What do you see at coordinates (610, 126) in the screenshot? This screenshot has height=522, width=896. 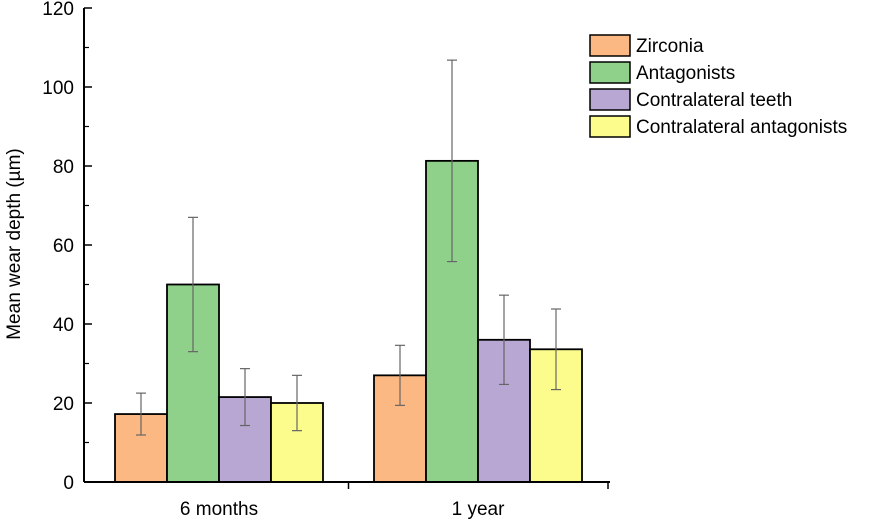 I see `legend-swatch-contralateral-antagonists` at bounding box center [610, 126].